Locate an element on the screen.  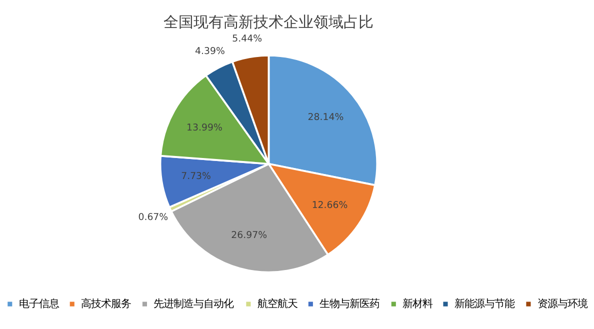
data-label: 12.66% is located at coordinates (330, 206).